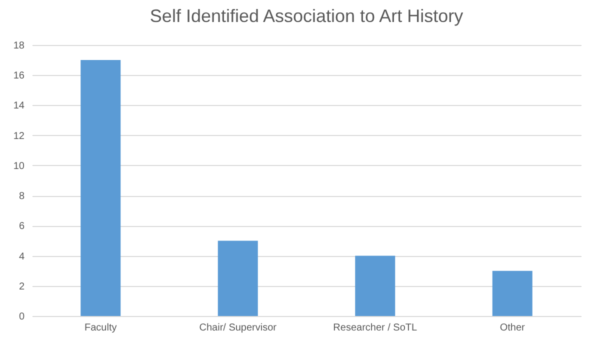  What do you see at coordinates (307, 16) in the screenshot?
I see `chart-title: Self Identified Association to Art History` at bounding box center [307, 16].